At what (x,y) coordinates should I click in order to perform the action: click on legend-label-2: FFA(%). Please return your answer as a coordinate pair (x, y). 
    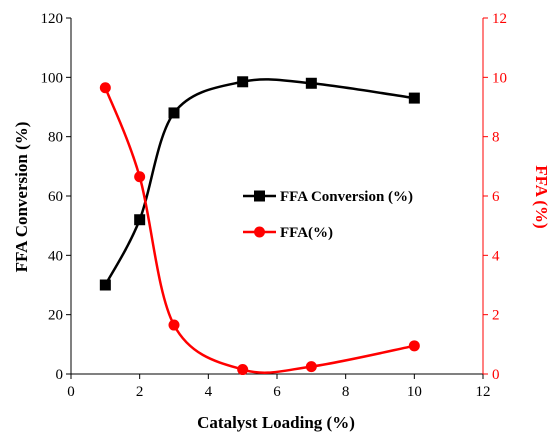
    Looking at the image, I should click on (306, 233).